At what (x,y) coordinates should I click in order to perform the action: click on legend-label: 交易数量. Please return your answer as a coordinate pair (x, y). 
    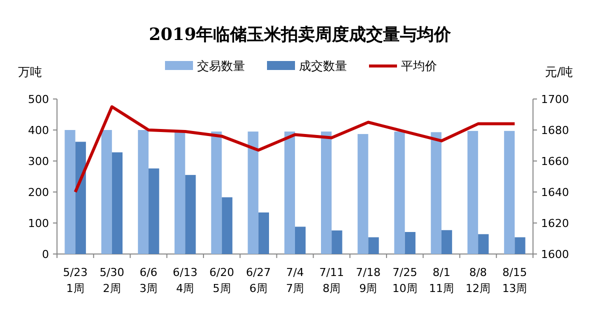
    Looking at the image, I should click on (221, 66).